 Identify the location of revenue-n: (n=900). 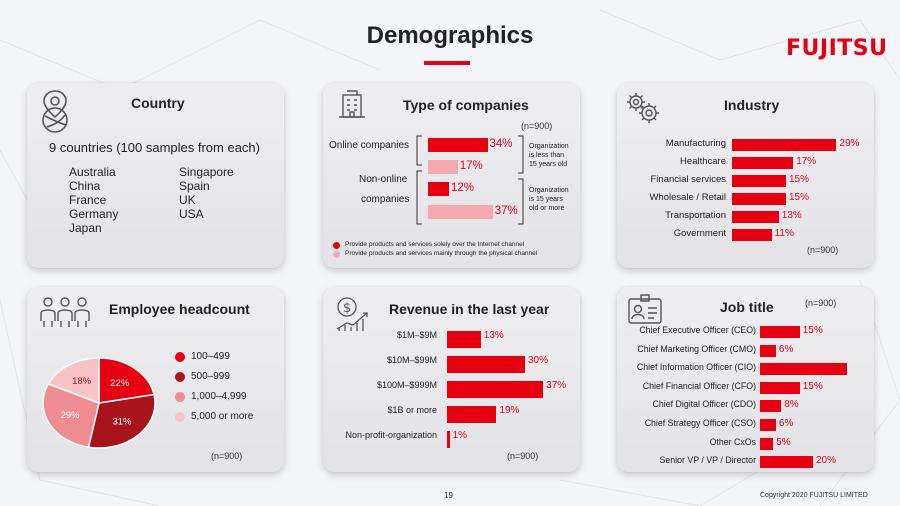
(523, 456).